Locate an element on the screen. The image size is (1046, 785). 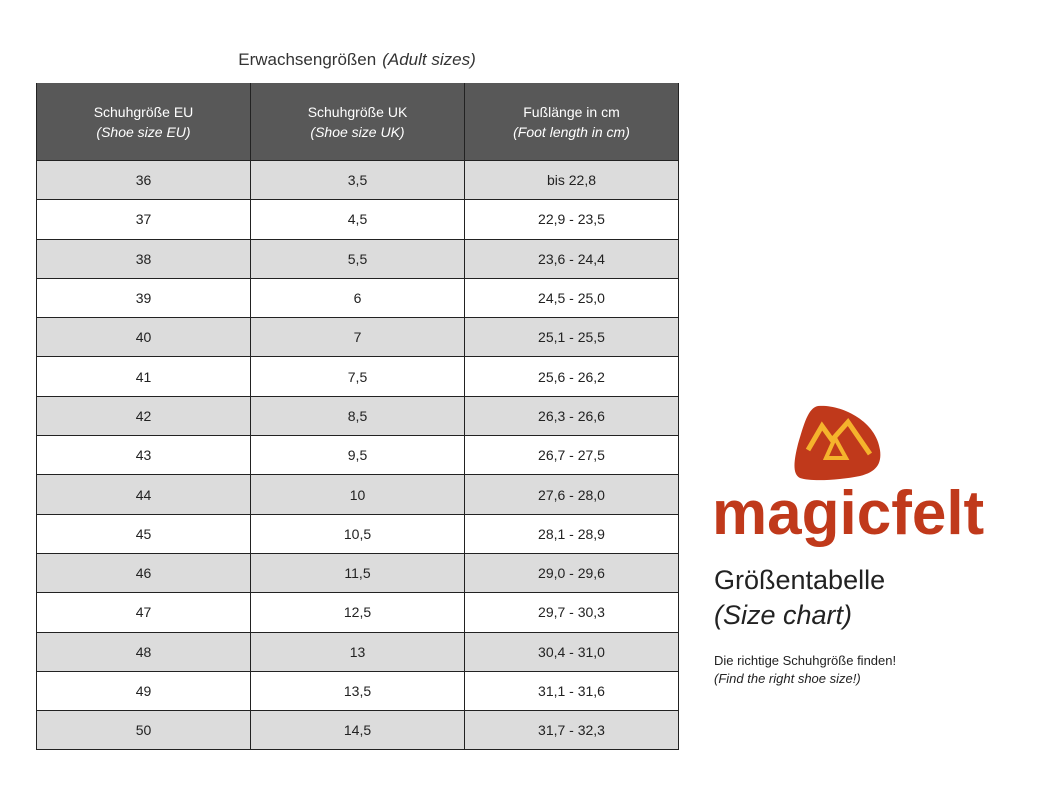
table-cell: 26,3 - 26,6 is located at coordinates (571, 416).